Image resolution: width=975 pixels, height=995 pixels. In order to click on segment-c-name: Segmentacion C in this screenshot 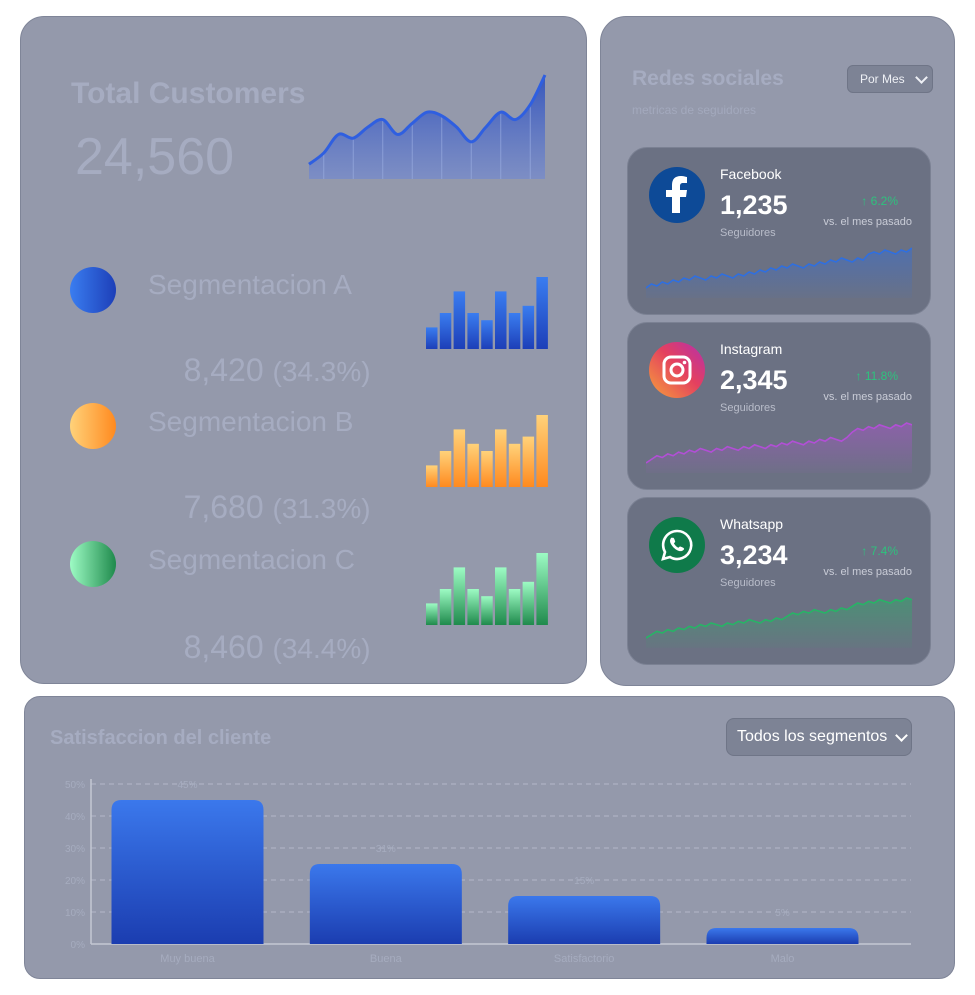, I will do `click(252, 559)`.